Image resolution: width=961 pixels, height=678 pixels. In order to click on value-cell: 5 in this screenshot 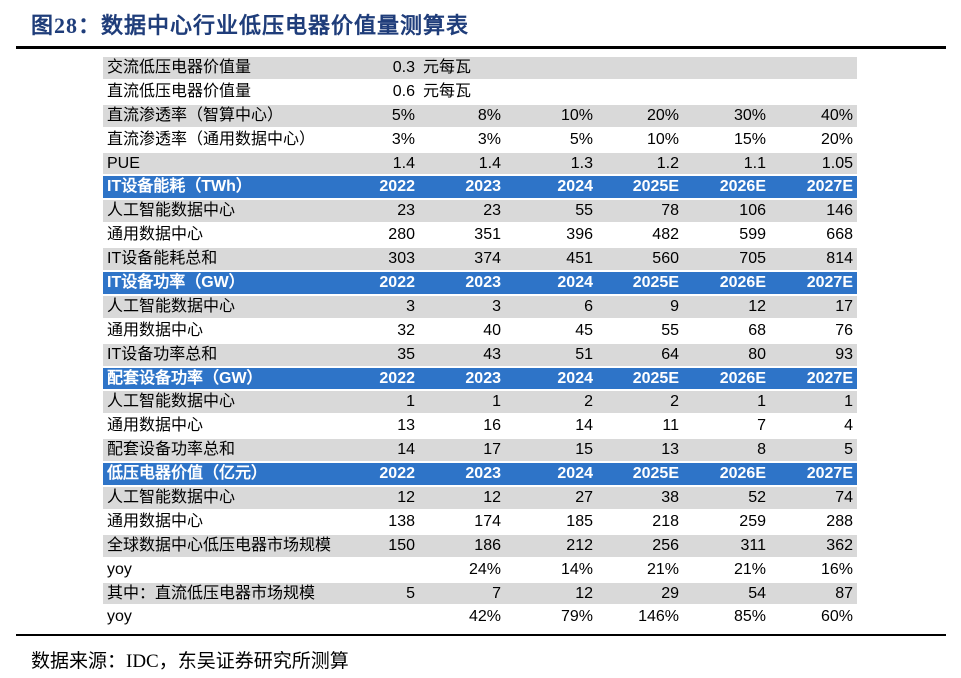, I will do `click(380, 594)`.